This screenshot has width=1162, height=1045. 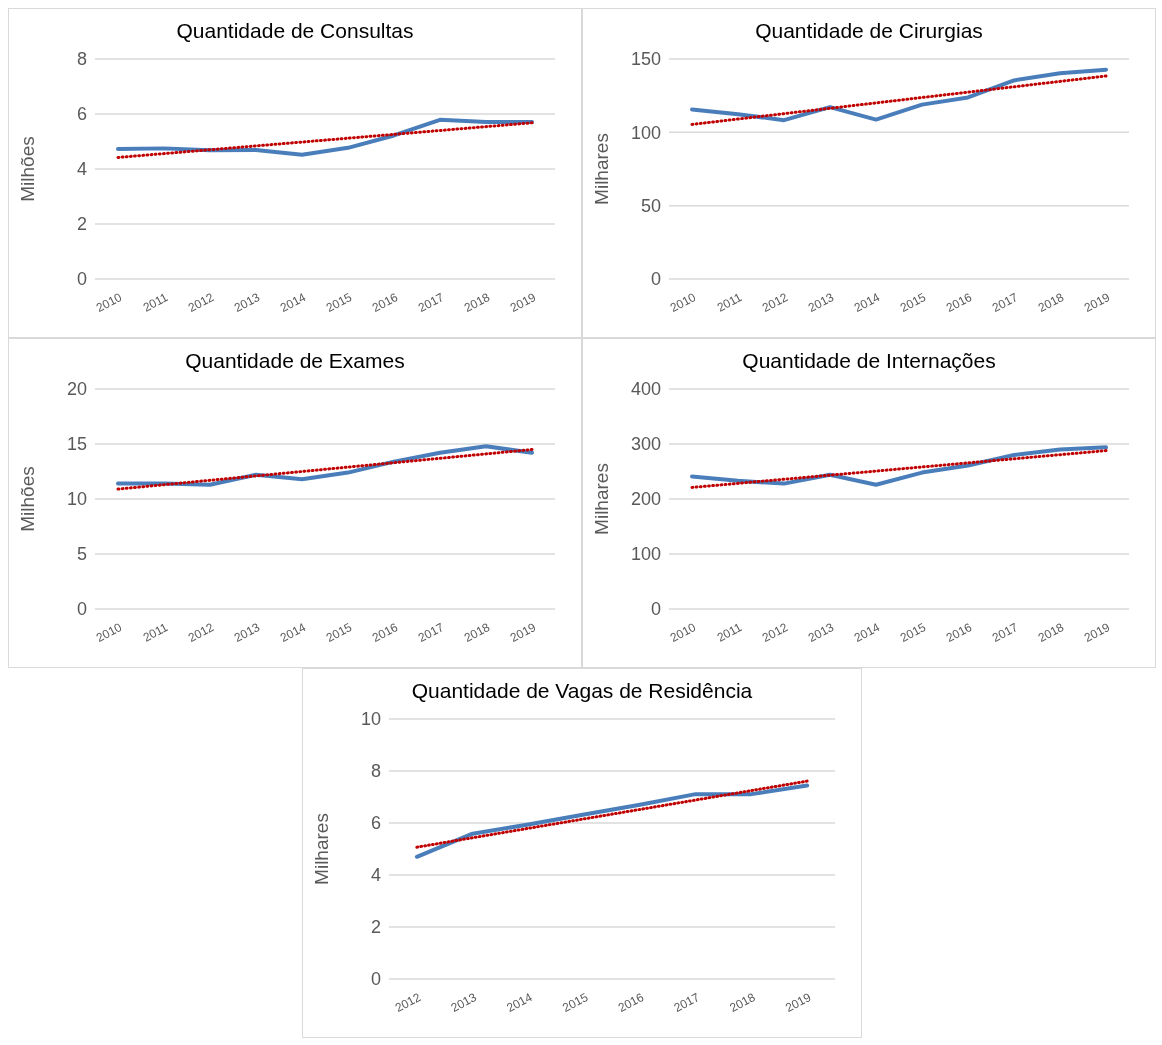 What do you see at coordinates (645, 389) in the screenshot?
I see `y-tick-label: 400` at bounding box center [645, 389].